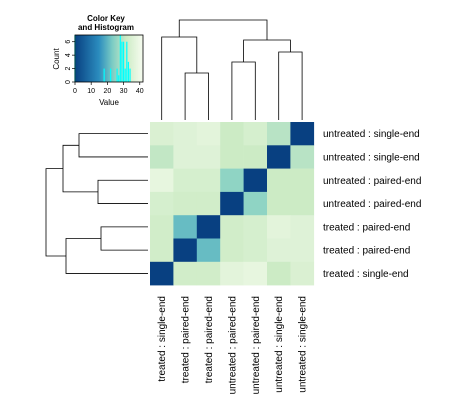 The height and width of the screenshot is (409, 459). Describe the element at coordinates (68, 55) in the screenshot. I see `y-tick-label: 4` at that location.